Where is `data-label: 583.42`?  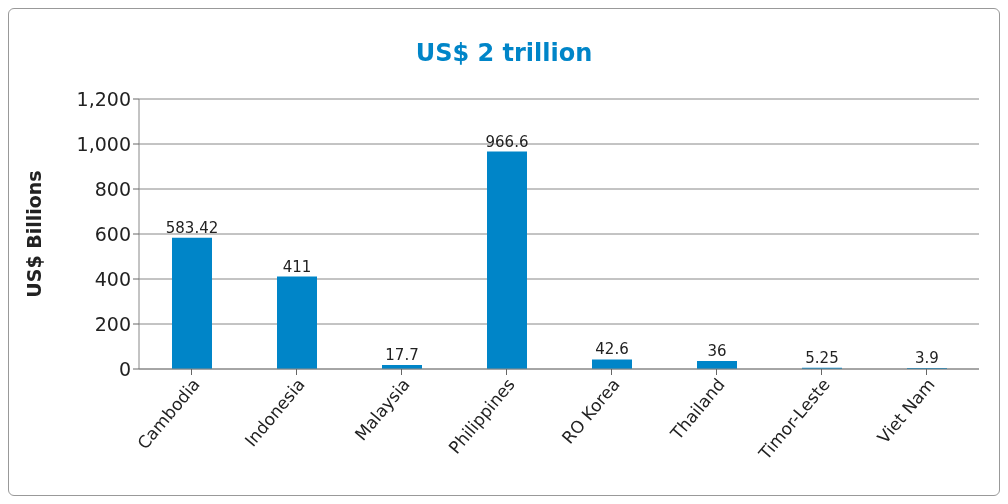 data-label: 583.42 is located at coordinates (192, 227).